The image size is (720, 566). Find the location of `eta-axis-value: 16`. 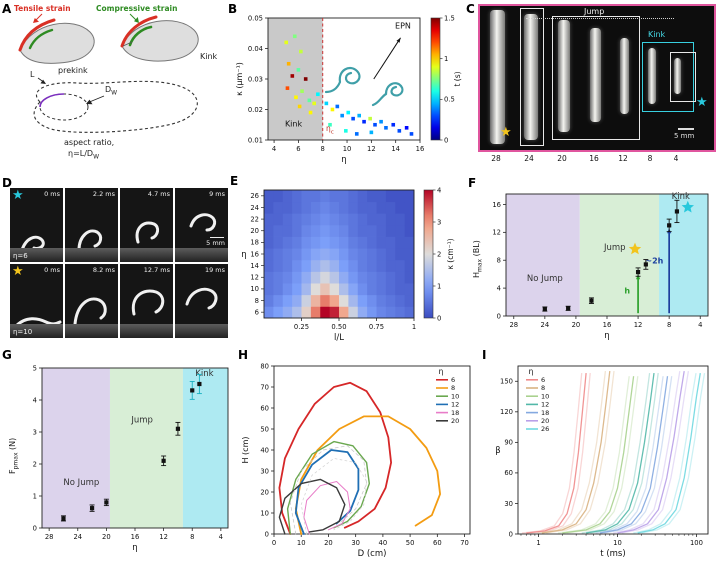

eta-axis-value: 16 is located at coordinates (594, 158).